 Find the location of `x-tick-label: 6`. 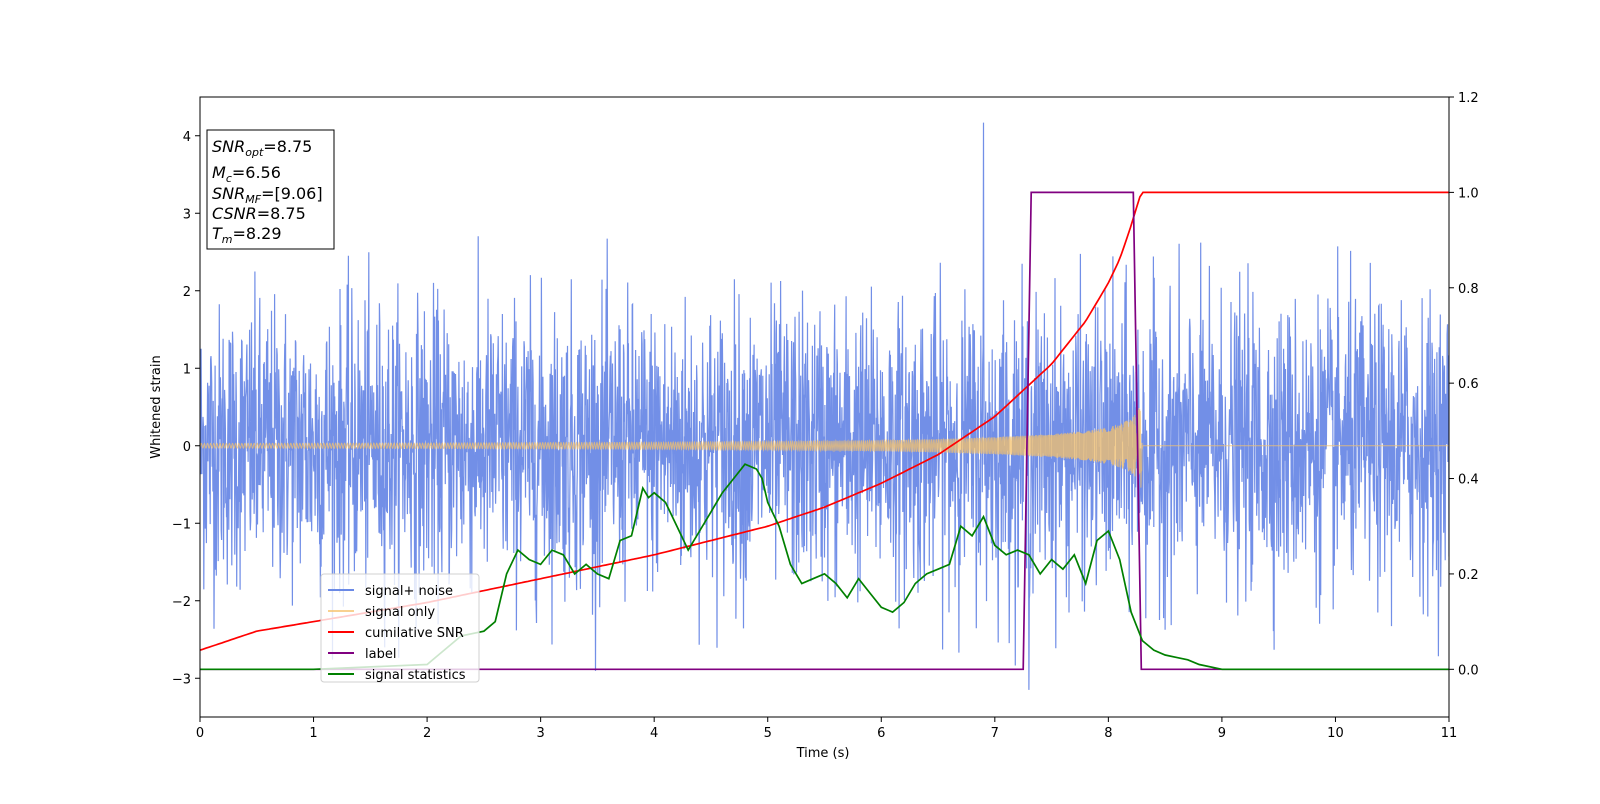

x-tick-label: 6 is located at coordinates (881, 733).